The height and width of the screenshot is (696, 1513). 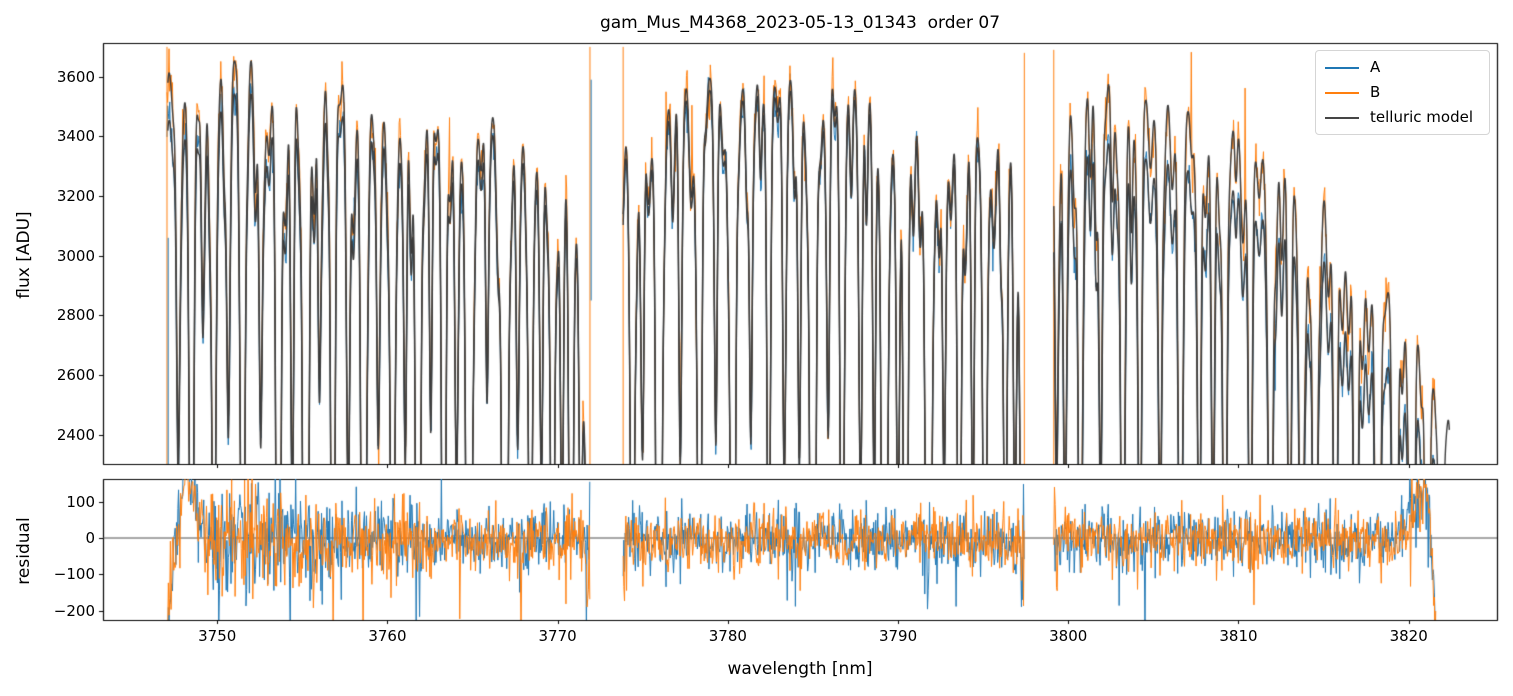 I want to click on residual-axis-label: residual, so click(x=24, y=551).